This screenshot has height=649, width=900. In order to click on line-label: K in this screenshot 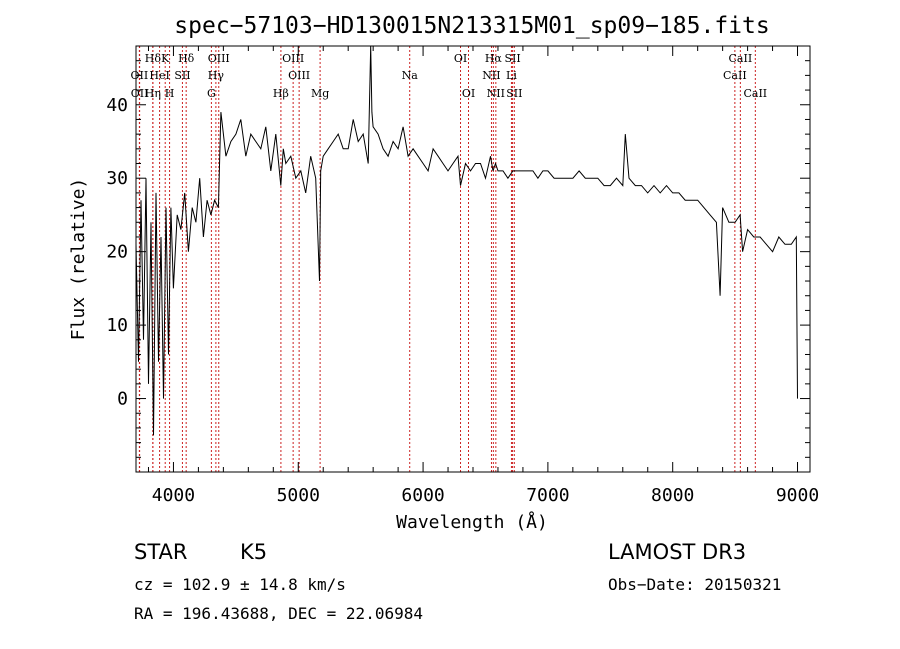, I will do `click(165, 58)`.